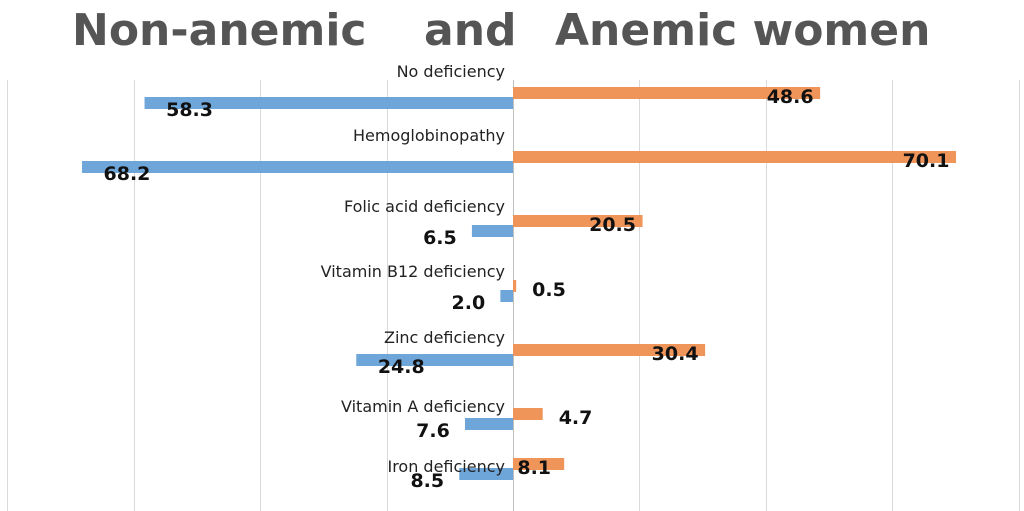  What do you see at coordinates (576, 418) in the screenshot?
I see `value-label-anemic-vitamin-a-deficiency: 4.7` at bounding box center [576, 418].